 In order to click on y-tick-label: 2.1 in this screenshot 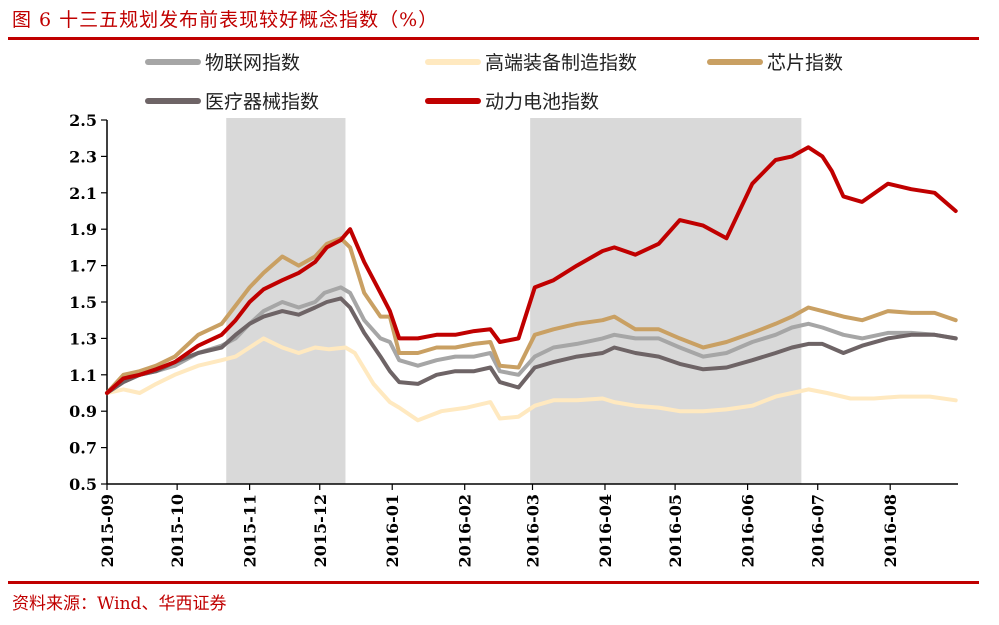, I will do `click(83, 193)`.